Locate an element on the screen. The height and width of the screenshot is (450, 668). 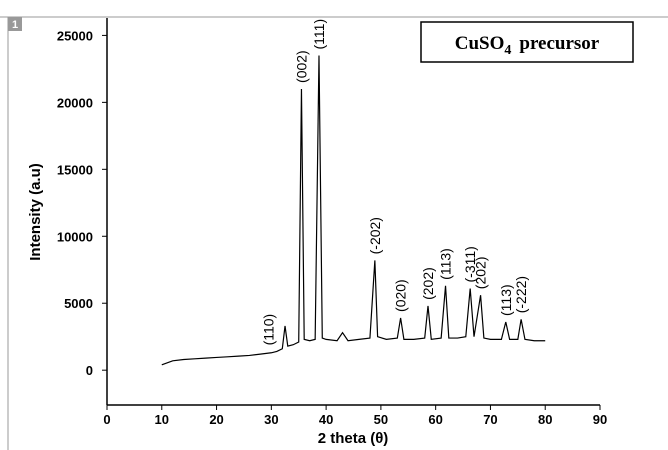
x-tick-label: 60 is located at coordinates (435, 419).